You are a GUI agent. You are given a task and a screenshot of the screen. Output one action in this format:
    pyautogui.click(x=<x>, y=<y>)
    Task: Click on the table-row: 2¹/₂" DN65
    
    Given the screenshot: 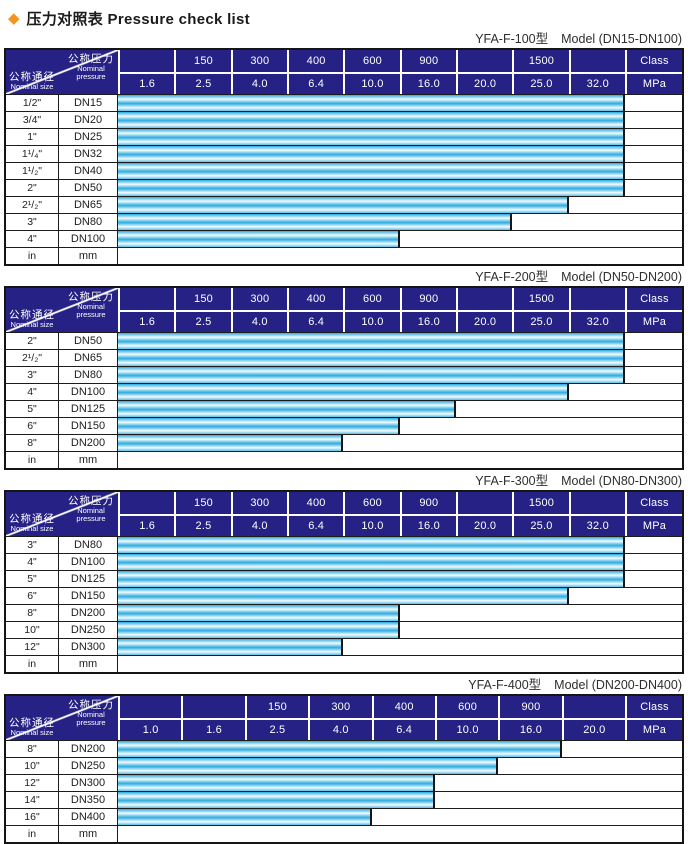 What is the action you would take?
    pyautogui.click(x=344, y=204)
    